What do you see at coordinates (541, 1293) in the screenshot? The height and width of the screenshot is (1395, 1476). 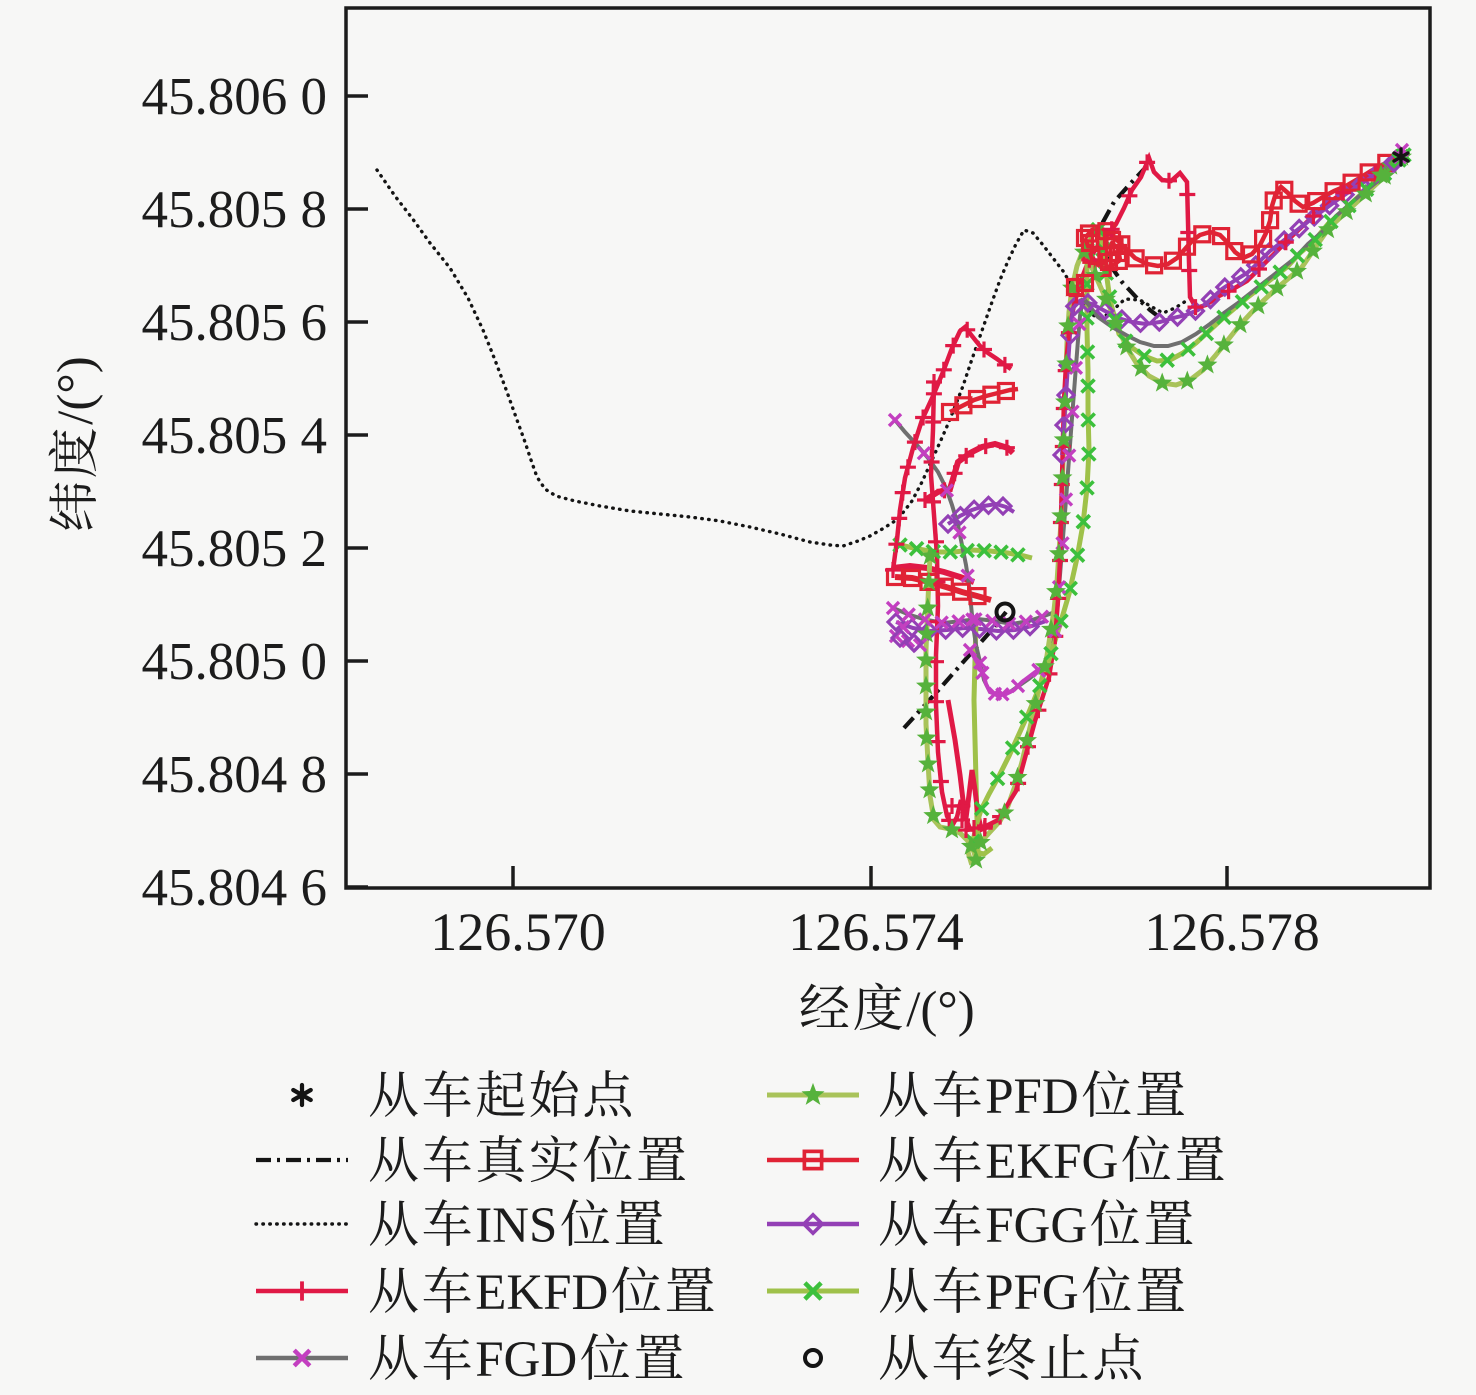 I see `svg-text: EKFD` at bounding box center [541, 1293].